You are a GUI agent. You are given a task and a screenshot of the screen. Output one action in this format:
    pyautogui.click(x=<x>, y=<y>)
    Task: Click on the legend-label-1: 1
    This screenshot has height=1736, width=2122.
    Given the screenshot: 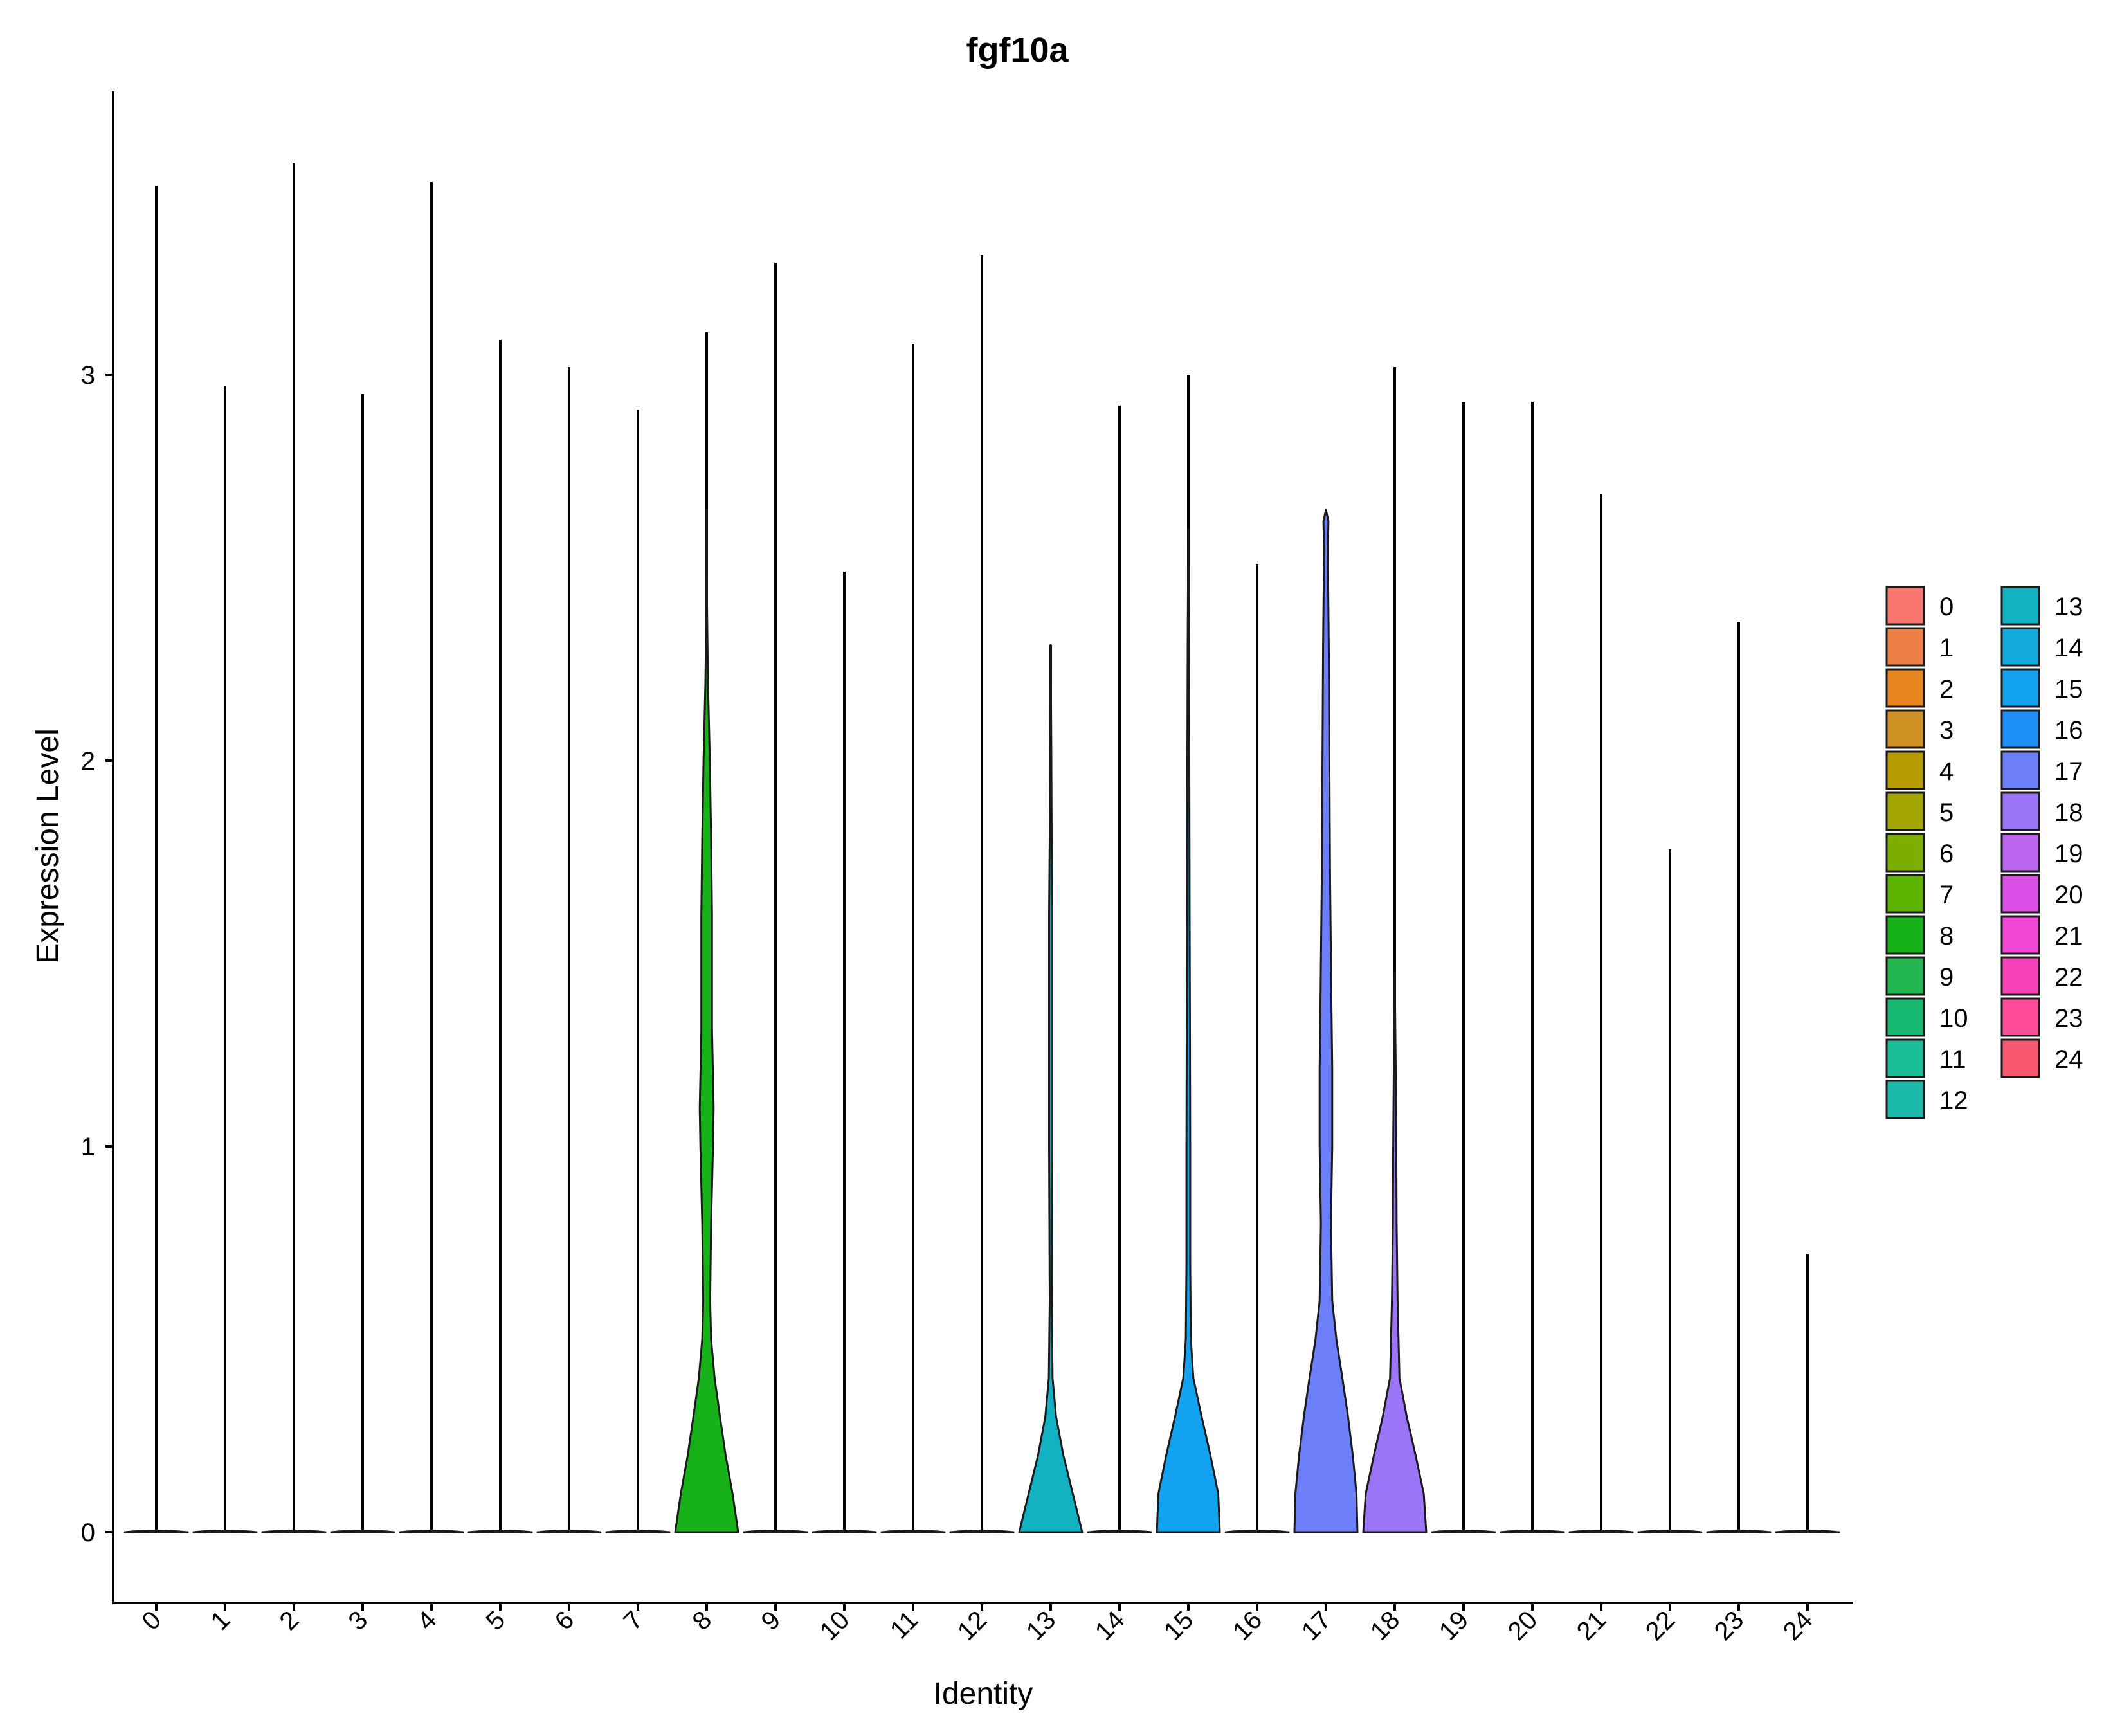 What is the action you would take?
    pyautogui.click(x=1946, y=648)
    